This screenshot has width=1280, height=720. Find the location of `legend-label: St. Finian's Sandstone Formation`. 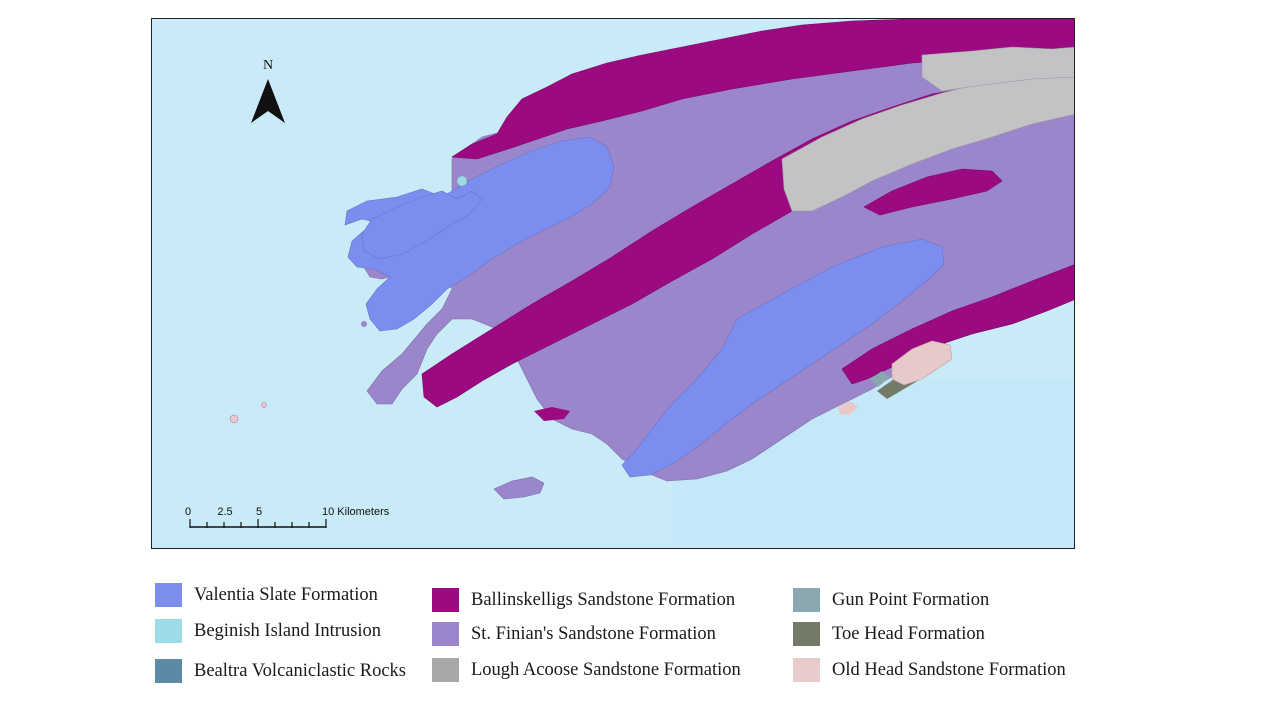

legend-label: St. Finian's Sandstone Formation is located at coordinates (593, 633).